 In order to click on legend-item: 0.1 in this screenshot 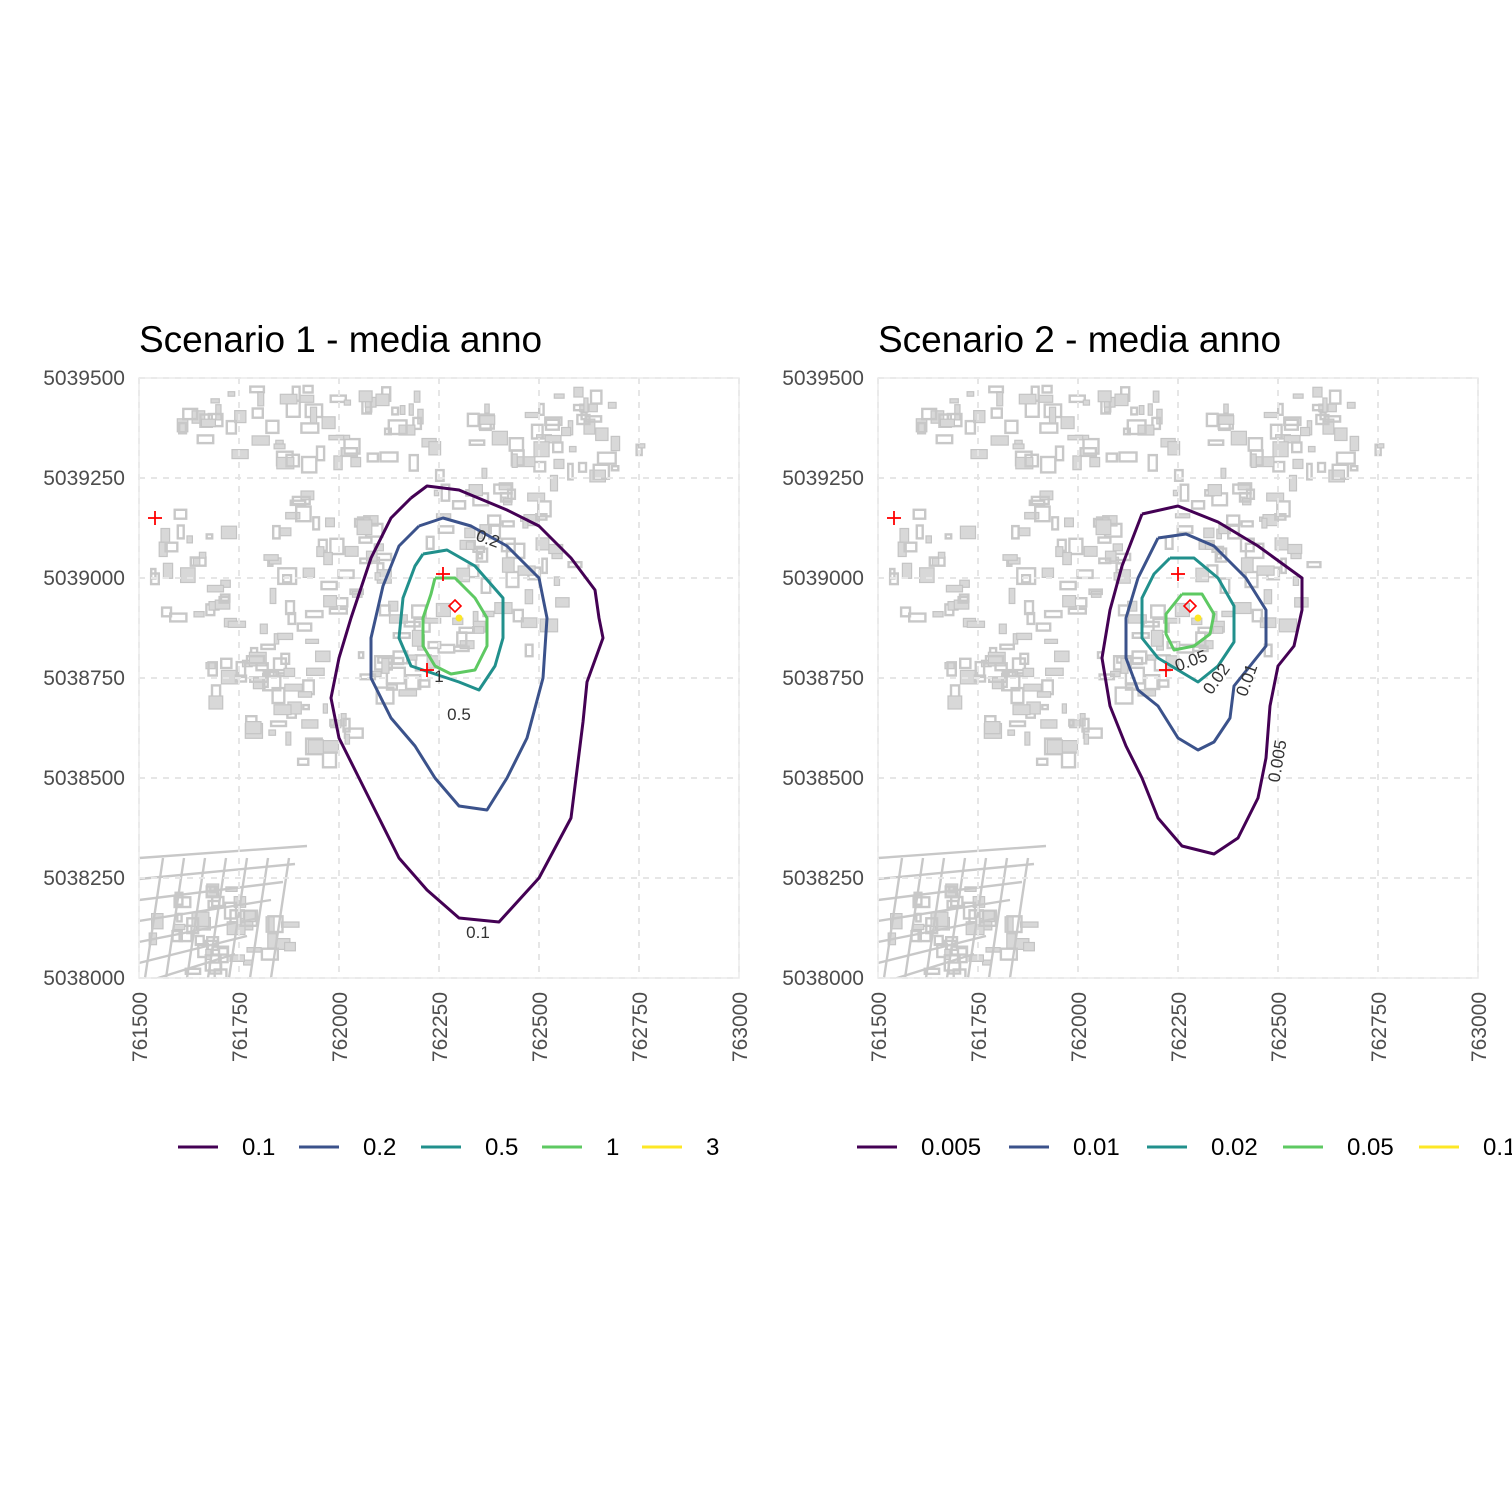, I will do `click(1465, 1147)`.